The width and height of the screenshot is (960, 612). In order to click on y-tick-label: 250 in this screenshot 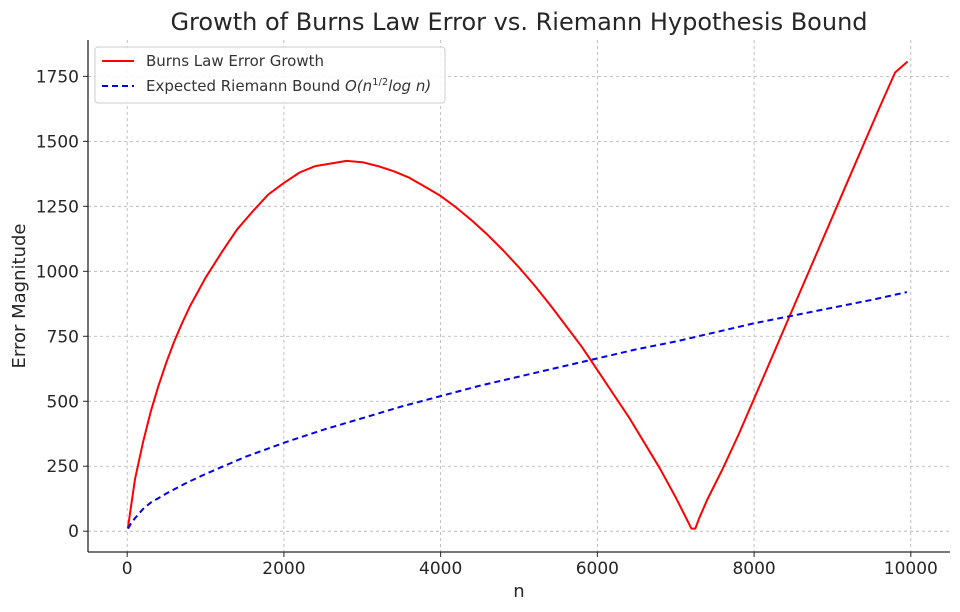, I will do `click(63, 467)`.